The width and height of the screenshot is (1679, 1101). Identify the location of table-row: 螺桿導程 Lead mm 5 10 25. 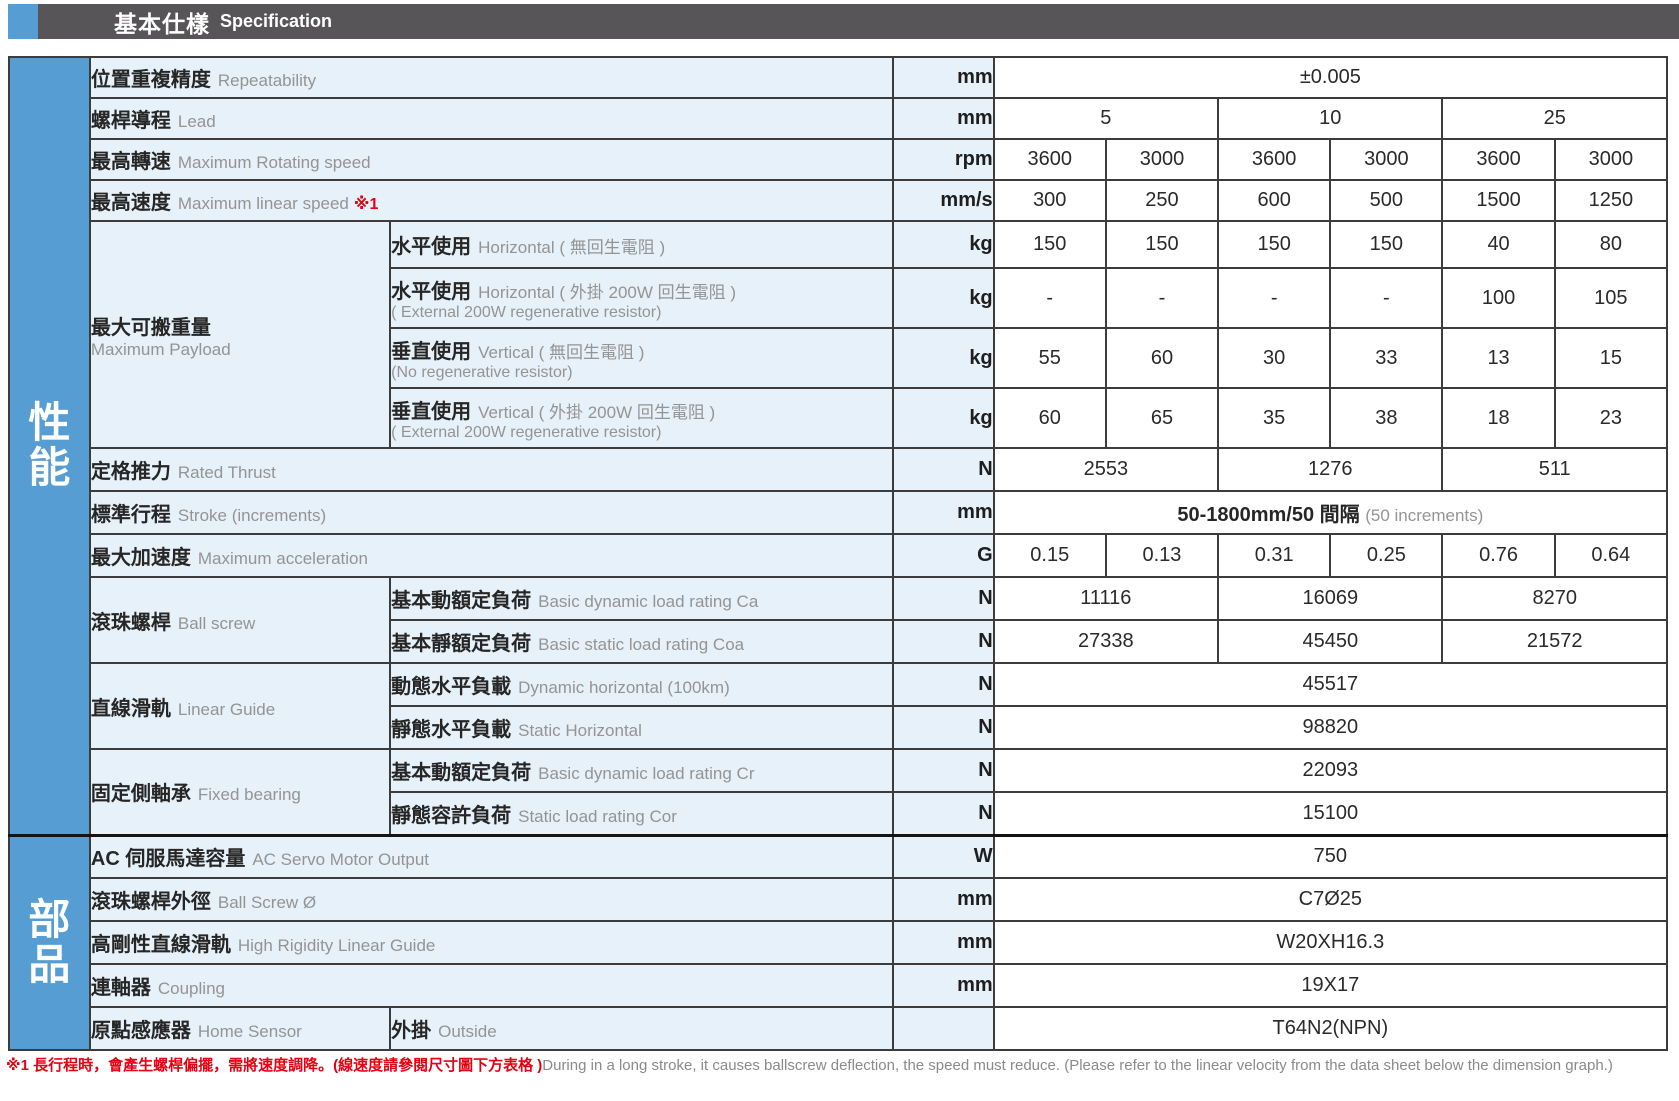
(838, 118).